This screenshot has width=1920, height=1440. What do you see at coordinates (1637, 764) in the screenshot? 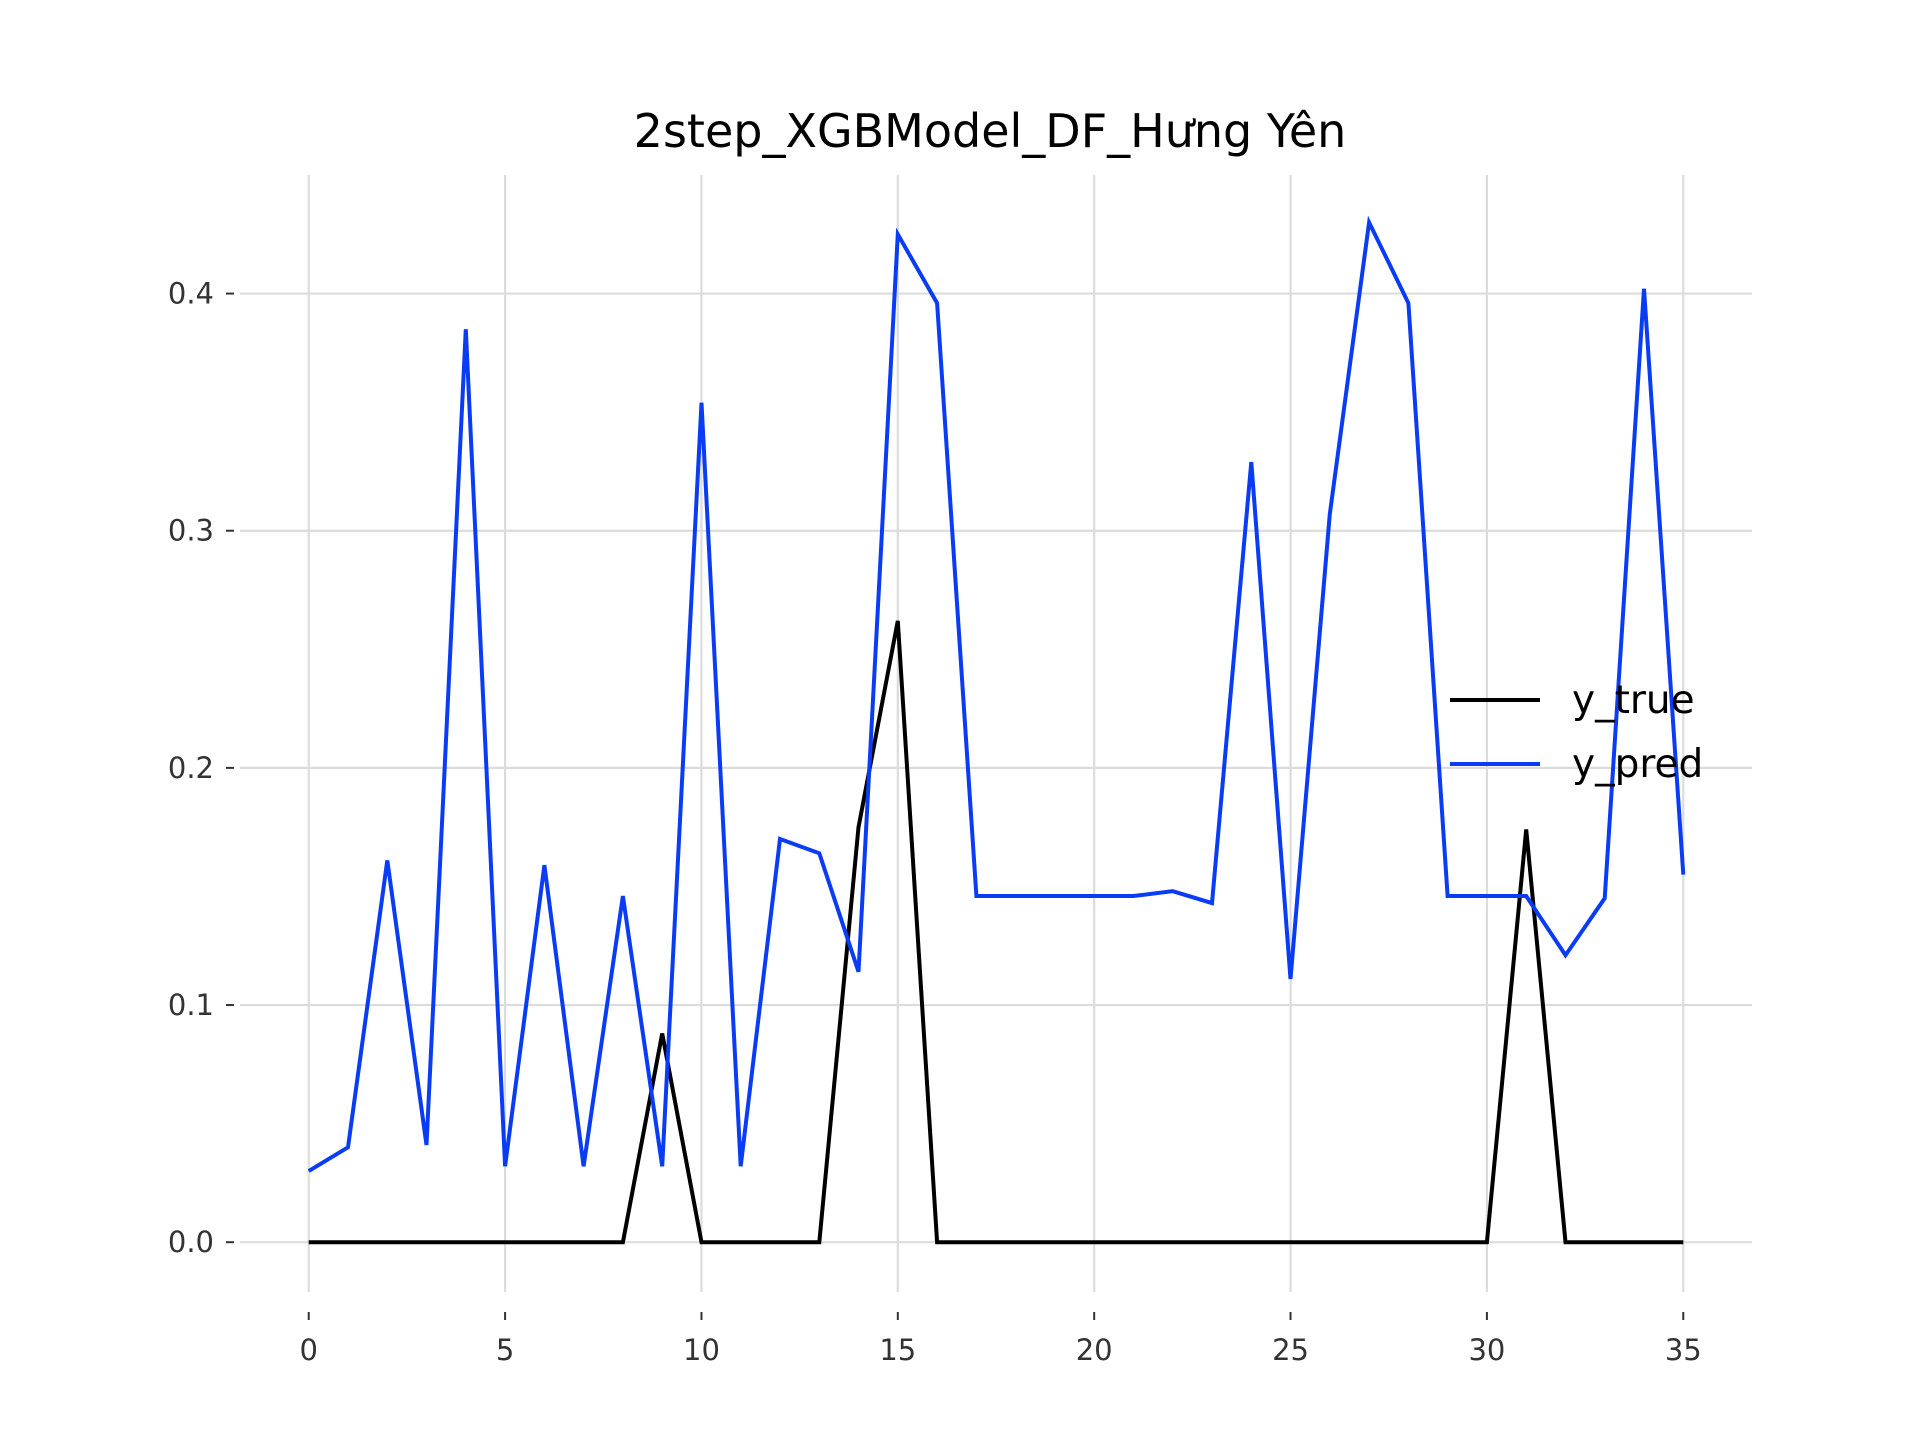
I see `legend-label: y_pred` at bounding box center [1637, 764].